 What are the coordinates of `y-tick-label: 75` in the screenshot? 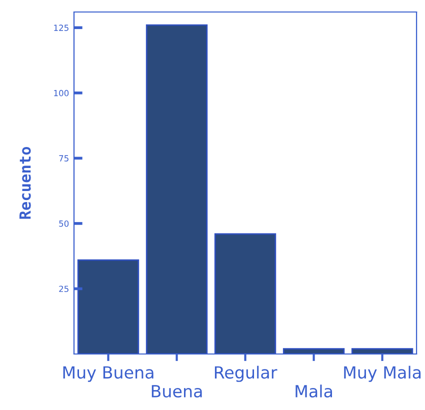 It's located at (63, 158).